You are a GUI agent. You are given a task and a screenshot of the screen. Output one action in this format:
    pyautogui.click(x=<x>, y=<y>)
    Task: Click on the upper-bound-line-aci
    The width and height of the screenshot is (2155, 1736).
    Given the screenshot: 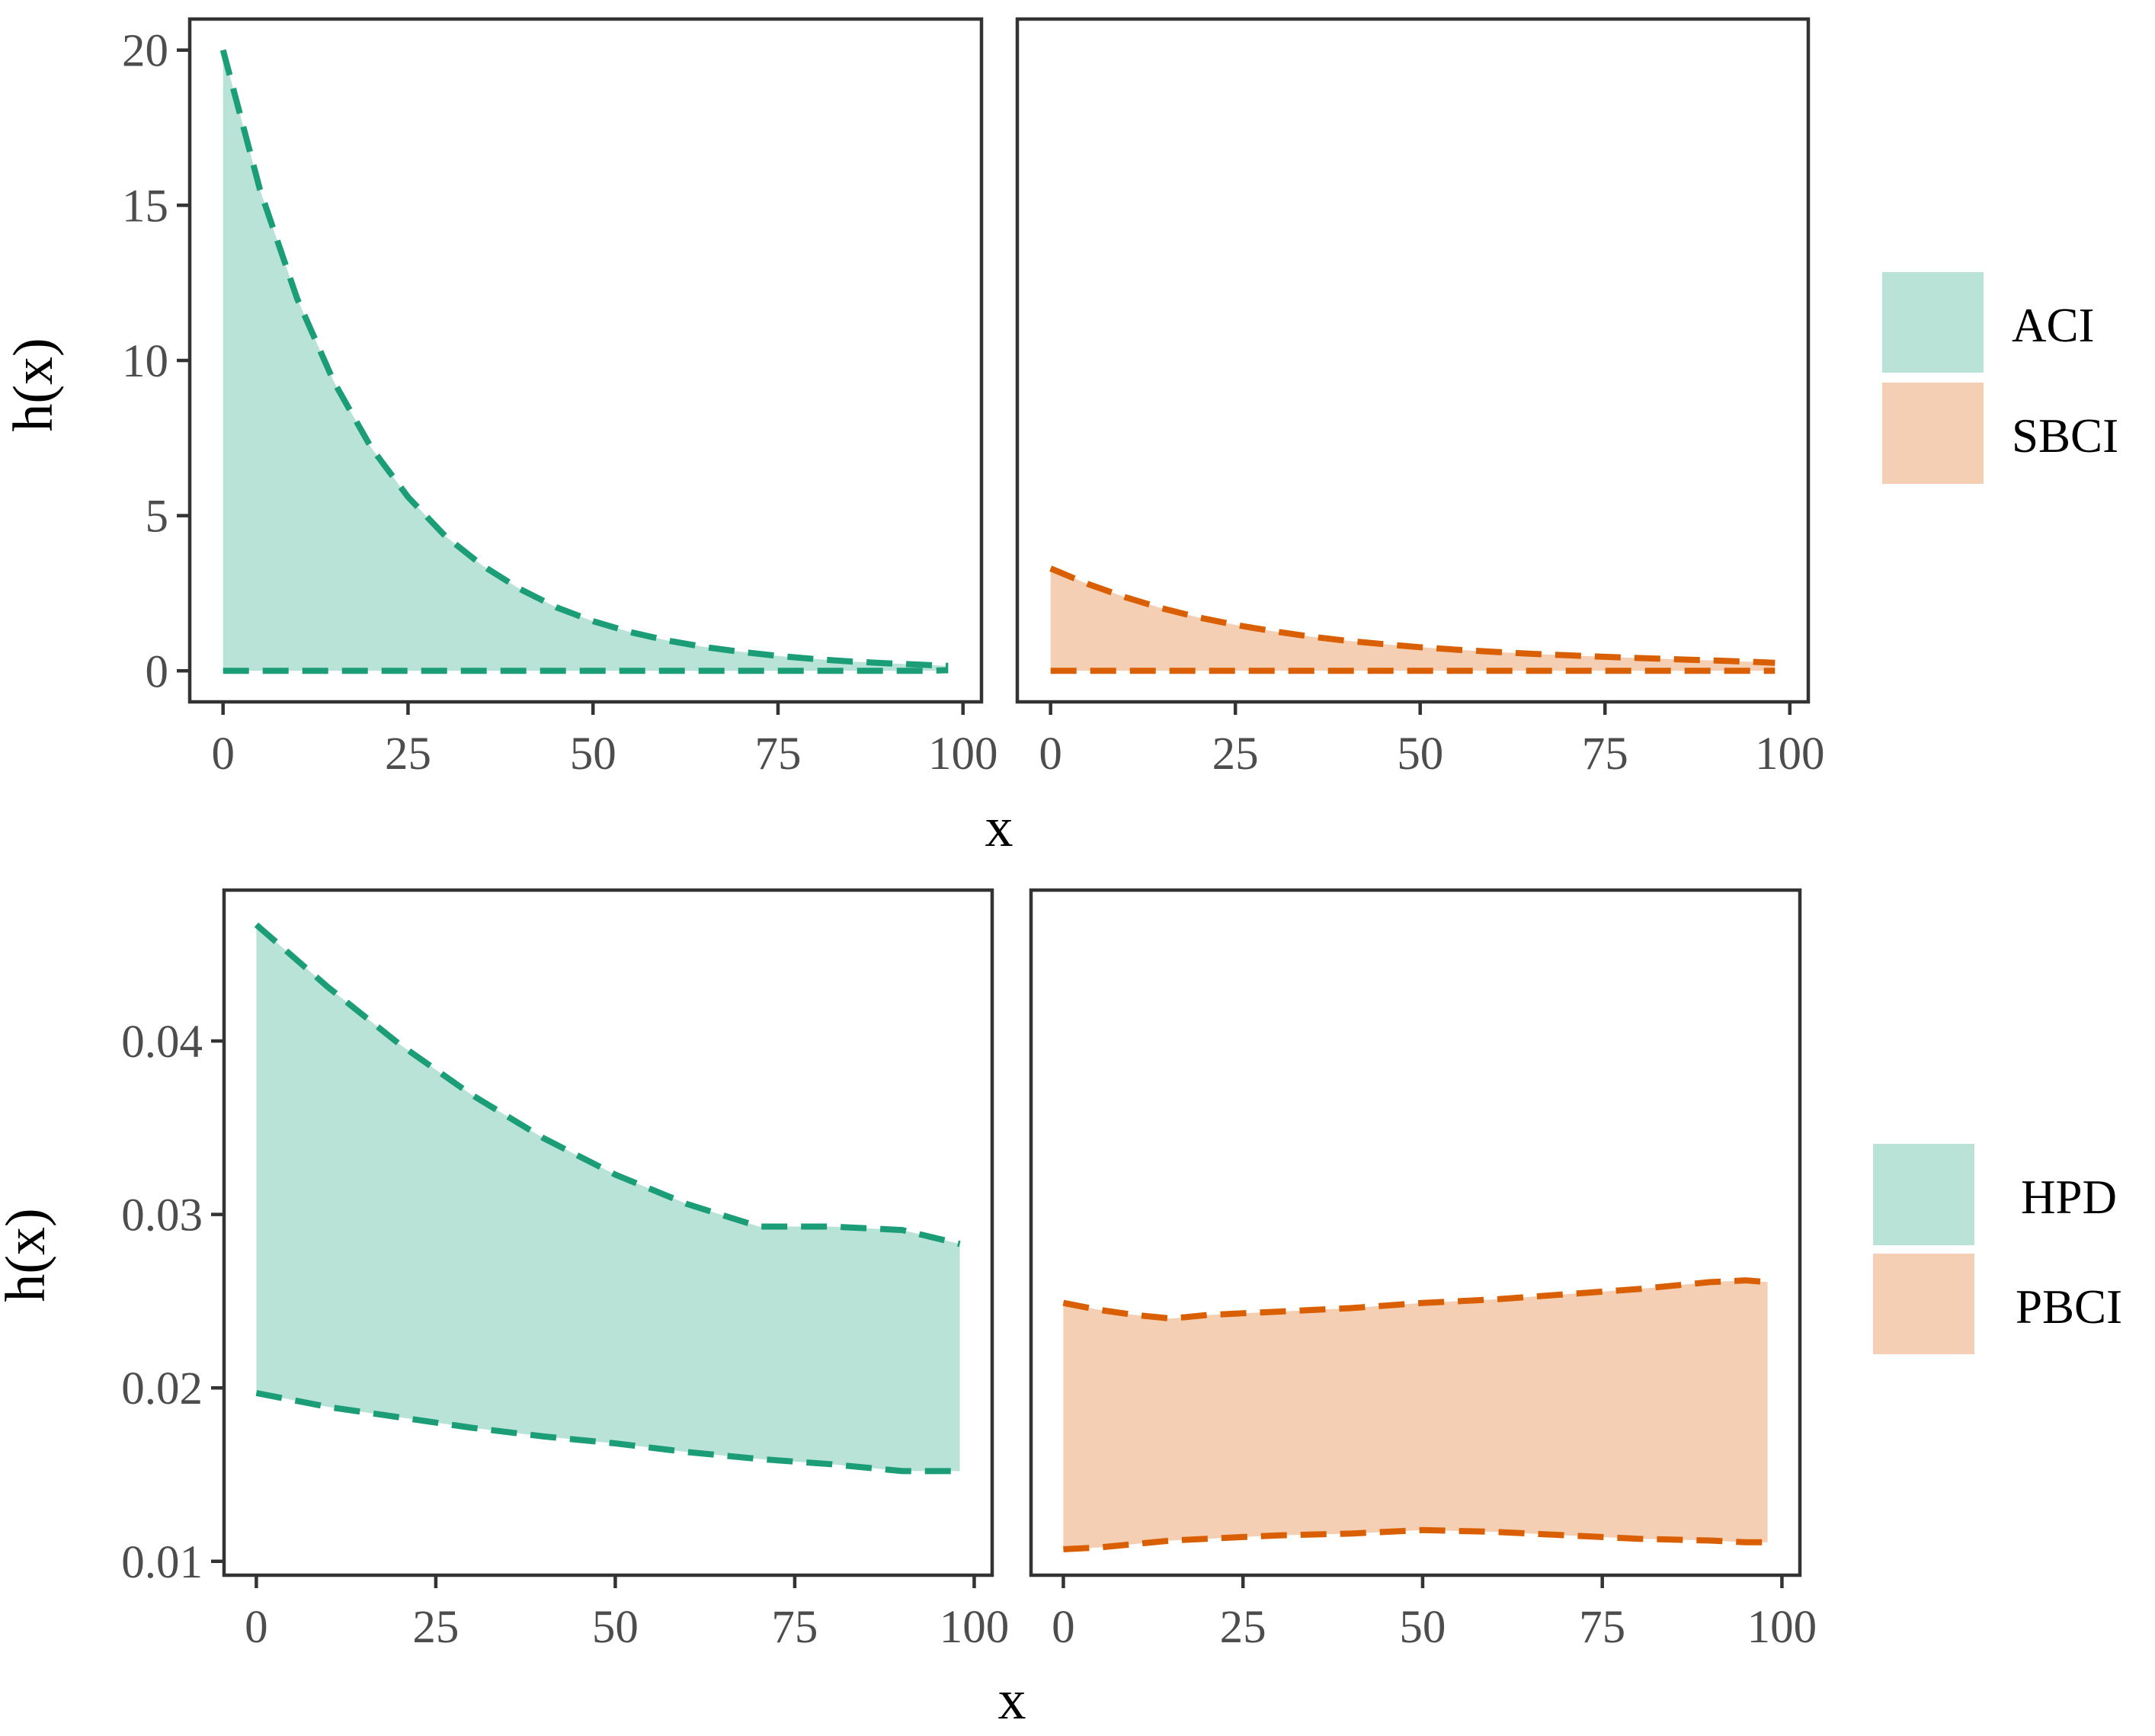 What is the action you would take?
    pyautogui.click(x=584, y=359)
    